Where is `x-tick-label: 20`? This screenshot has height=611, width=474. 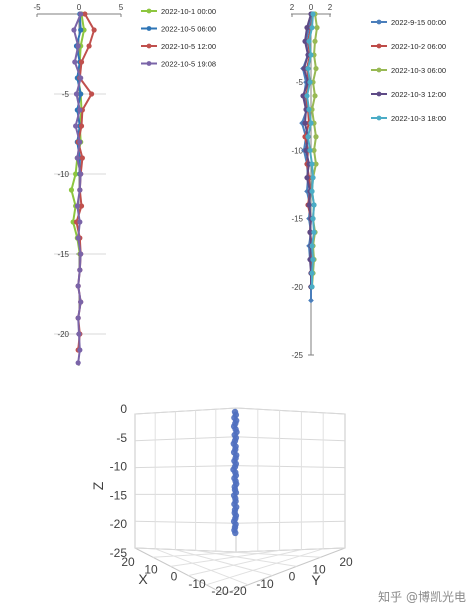 x-tick-label: 20 is located at coordinates (128, 562).